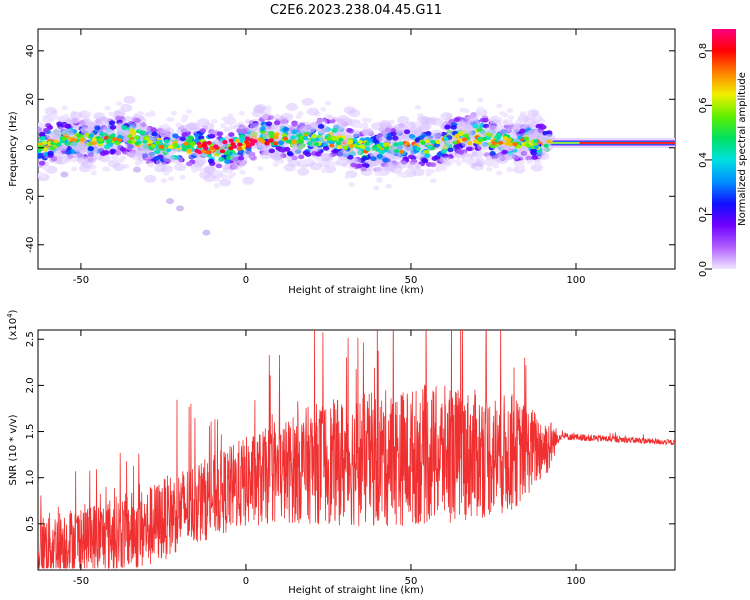 The height and width of the screenshot is (600, 750). I want to click on spectrogram-y-tick-label: 0, so click(30, 148).